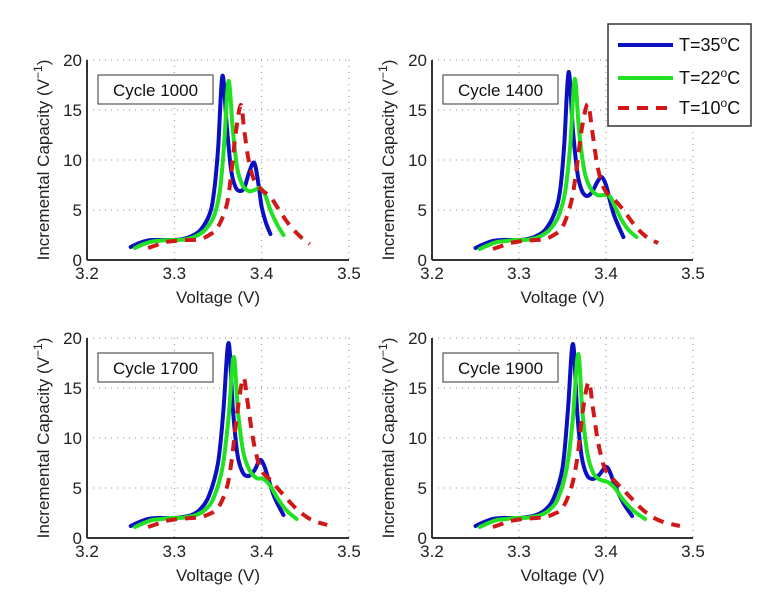  I want to click on legend-box, so click(679, 75).